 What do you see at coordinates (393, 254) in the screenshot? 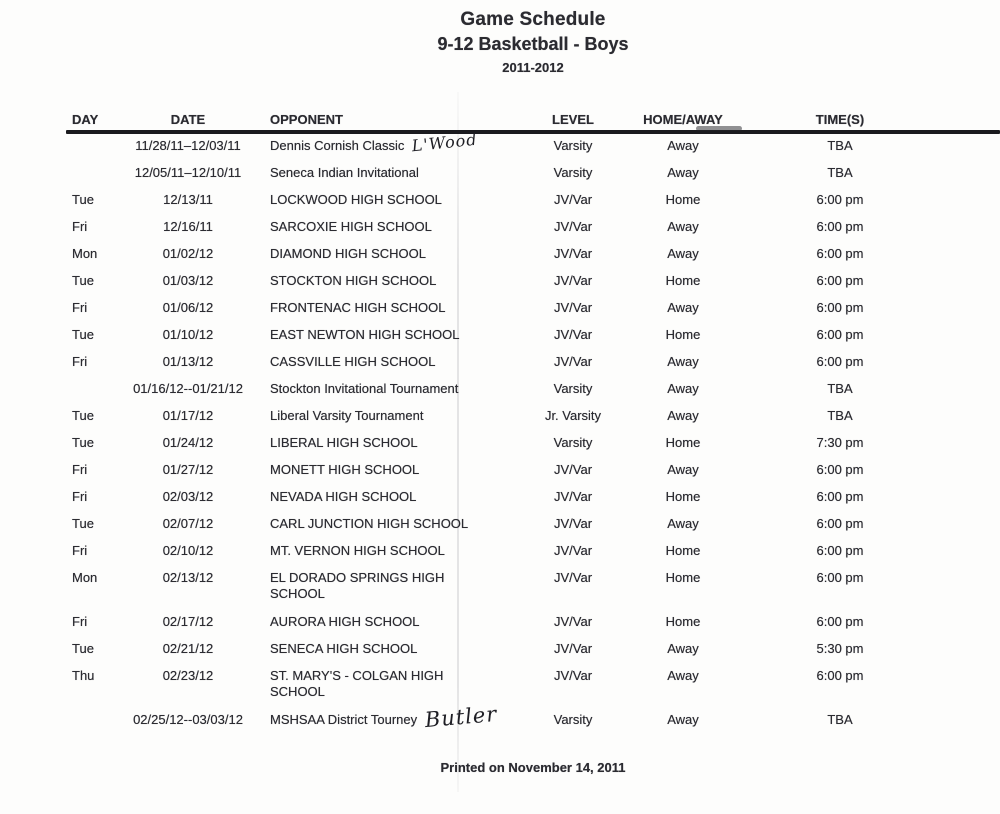
I see `cell-opponent: DIAMOND HIGH SCHOOL` at bounding box center [393, 254].